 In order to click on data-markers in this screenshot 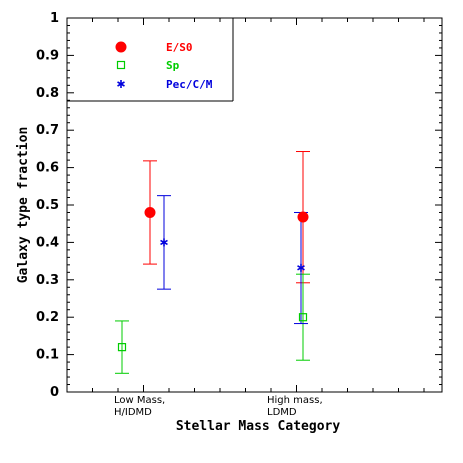, I will do `click(213, 279)`.